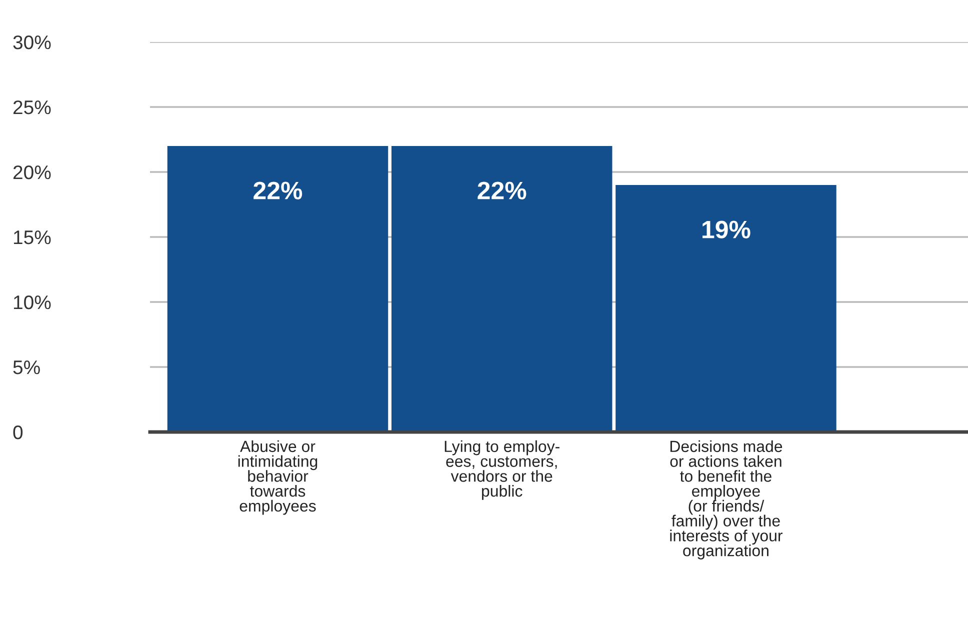 The height and width of the screenshot is (636, 968). Describe the element at coordinates (32, 302) in the screenshot. I see `y-tick-label: 10%` at that location.